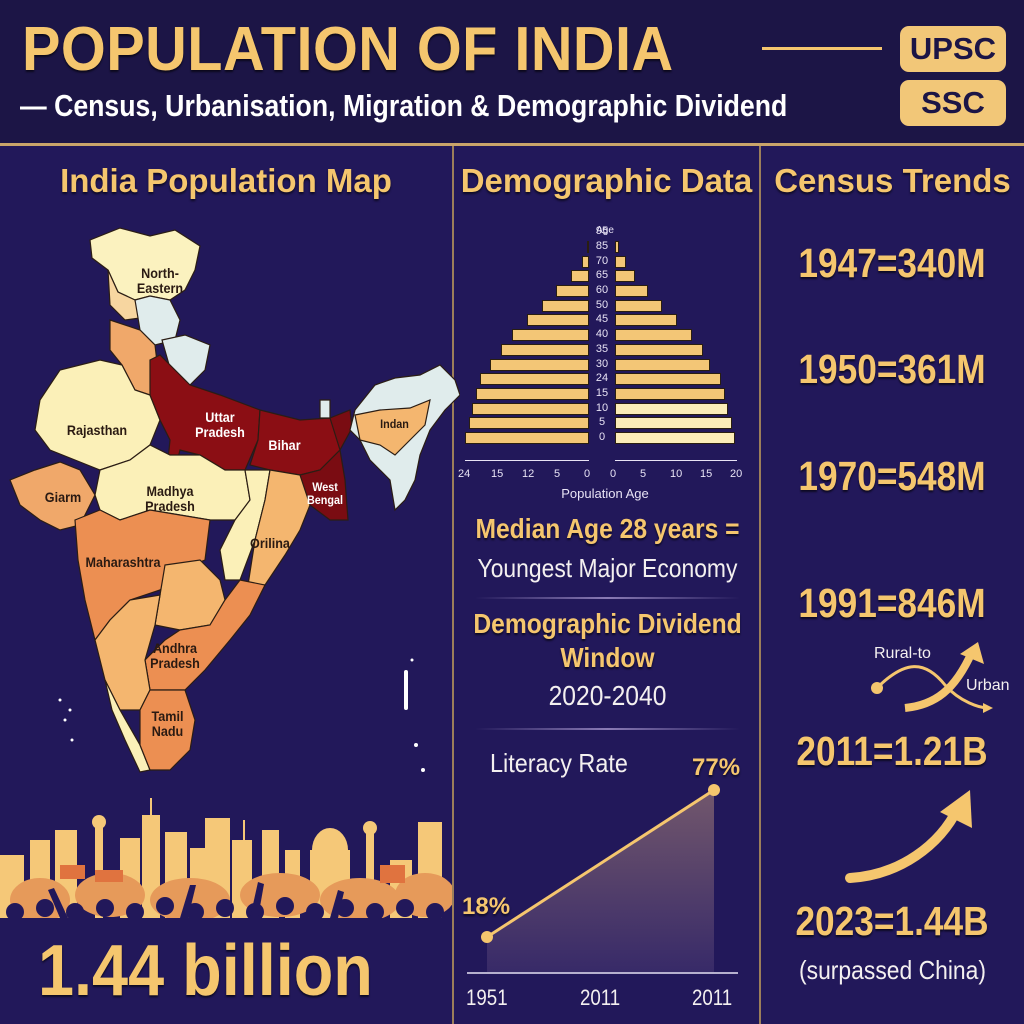 The image size is (1024, 1024). Describe the element at coordinates (605, 379) in the screenshot. I see `pyramid-row: 24` at that location.